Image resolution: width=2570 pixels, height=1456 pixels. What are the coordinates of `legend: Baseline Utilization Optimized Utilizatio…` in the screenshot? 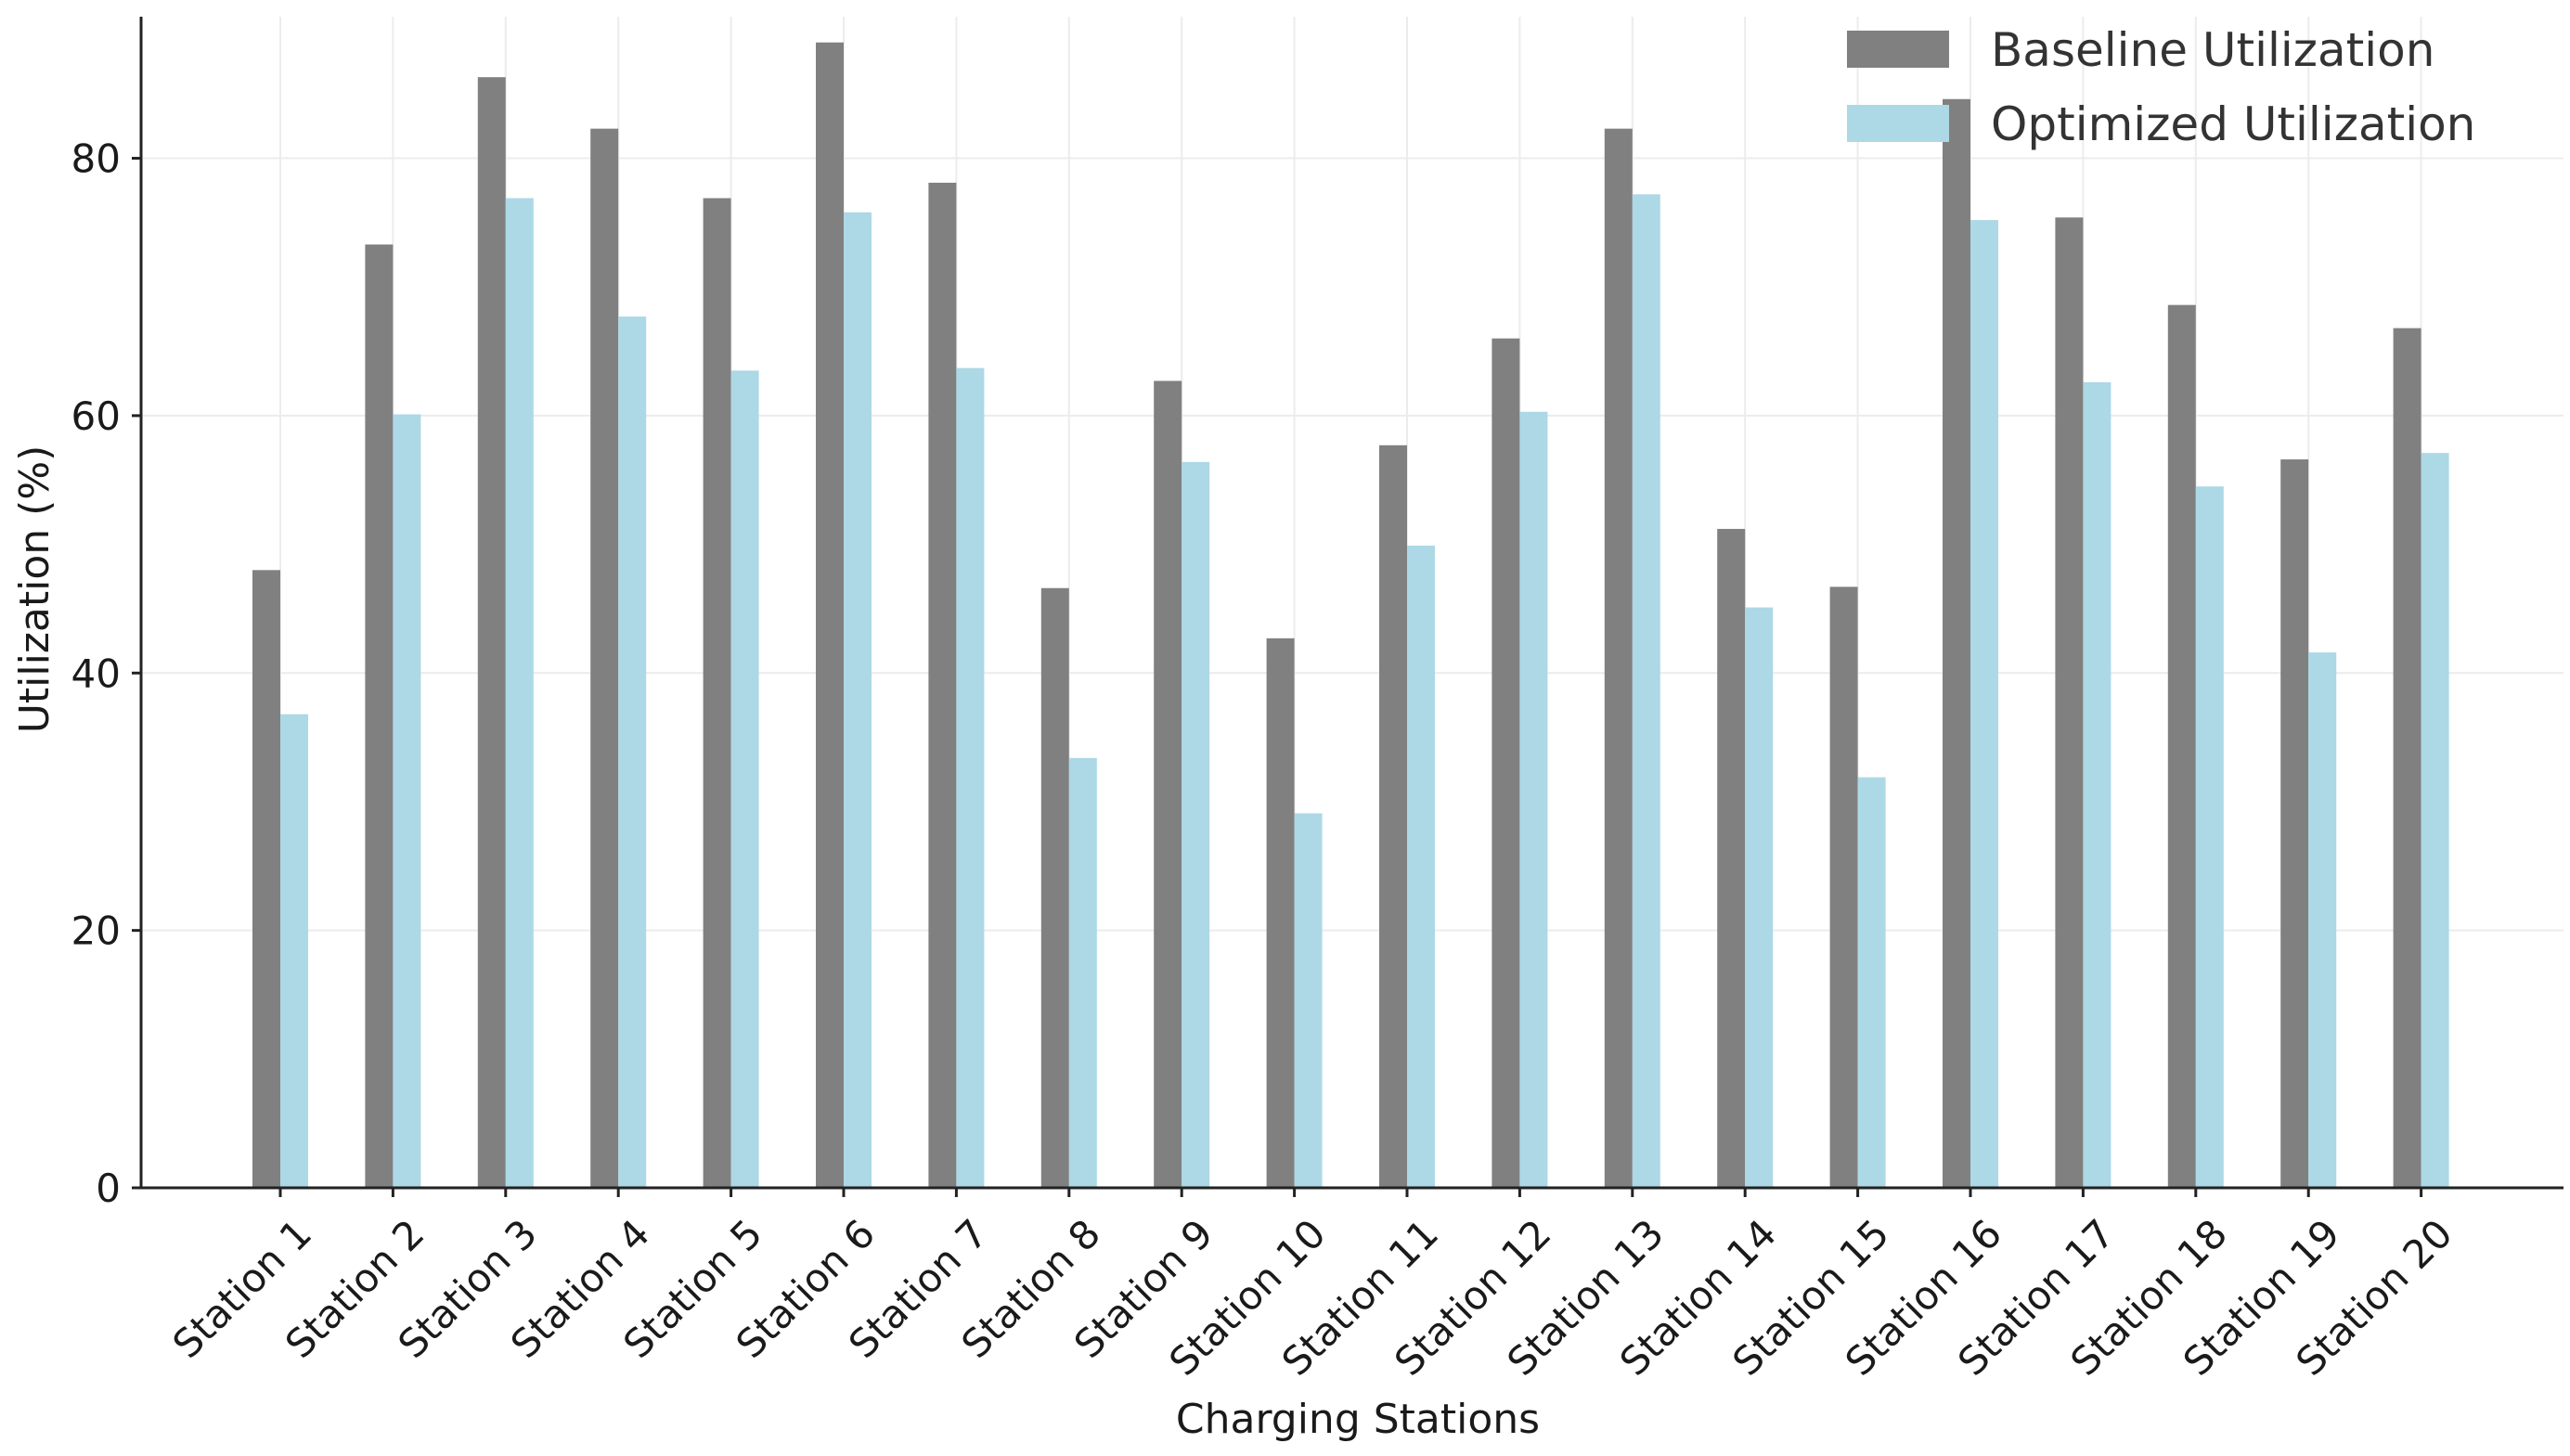 It's located at (2161, 87).